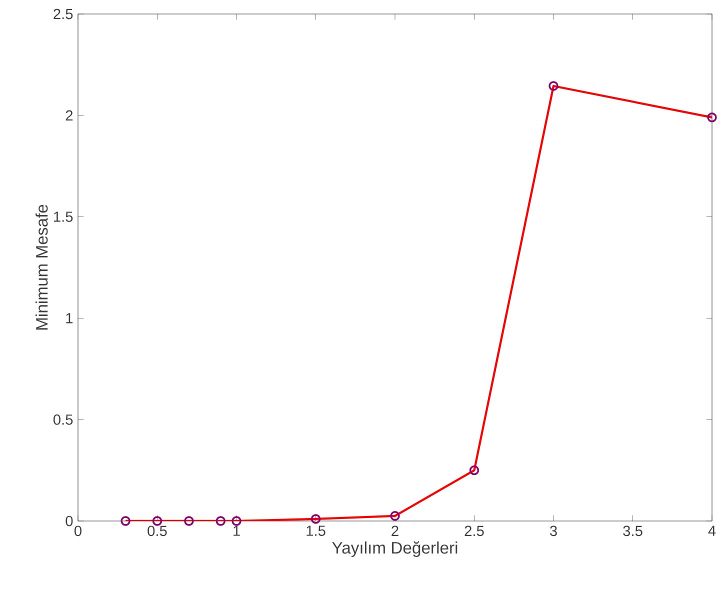 The height and width of the screenshot is (589, 724). What do you see at coordinates (316, 531) in the screenshot?
I see `x-tick-label: 1.5` at bounding box center [316, 531].